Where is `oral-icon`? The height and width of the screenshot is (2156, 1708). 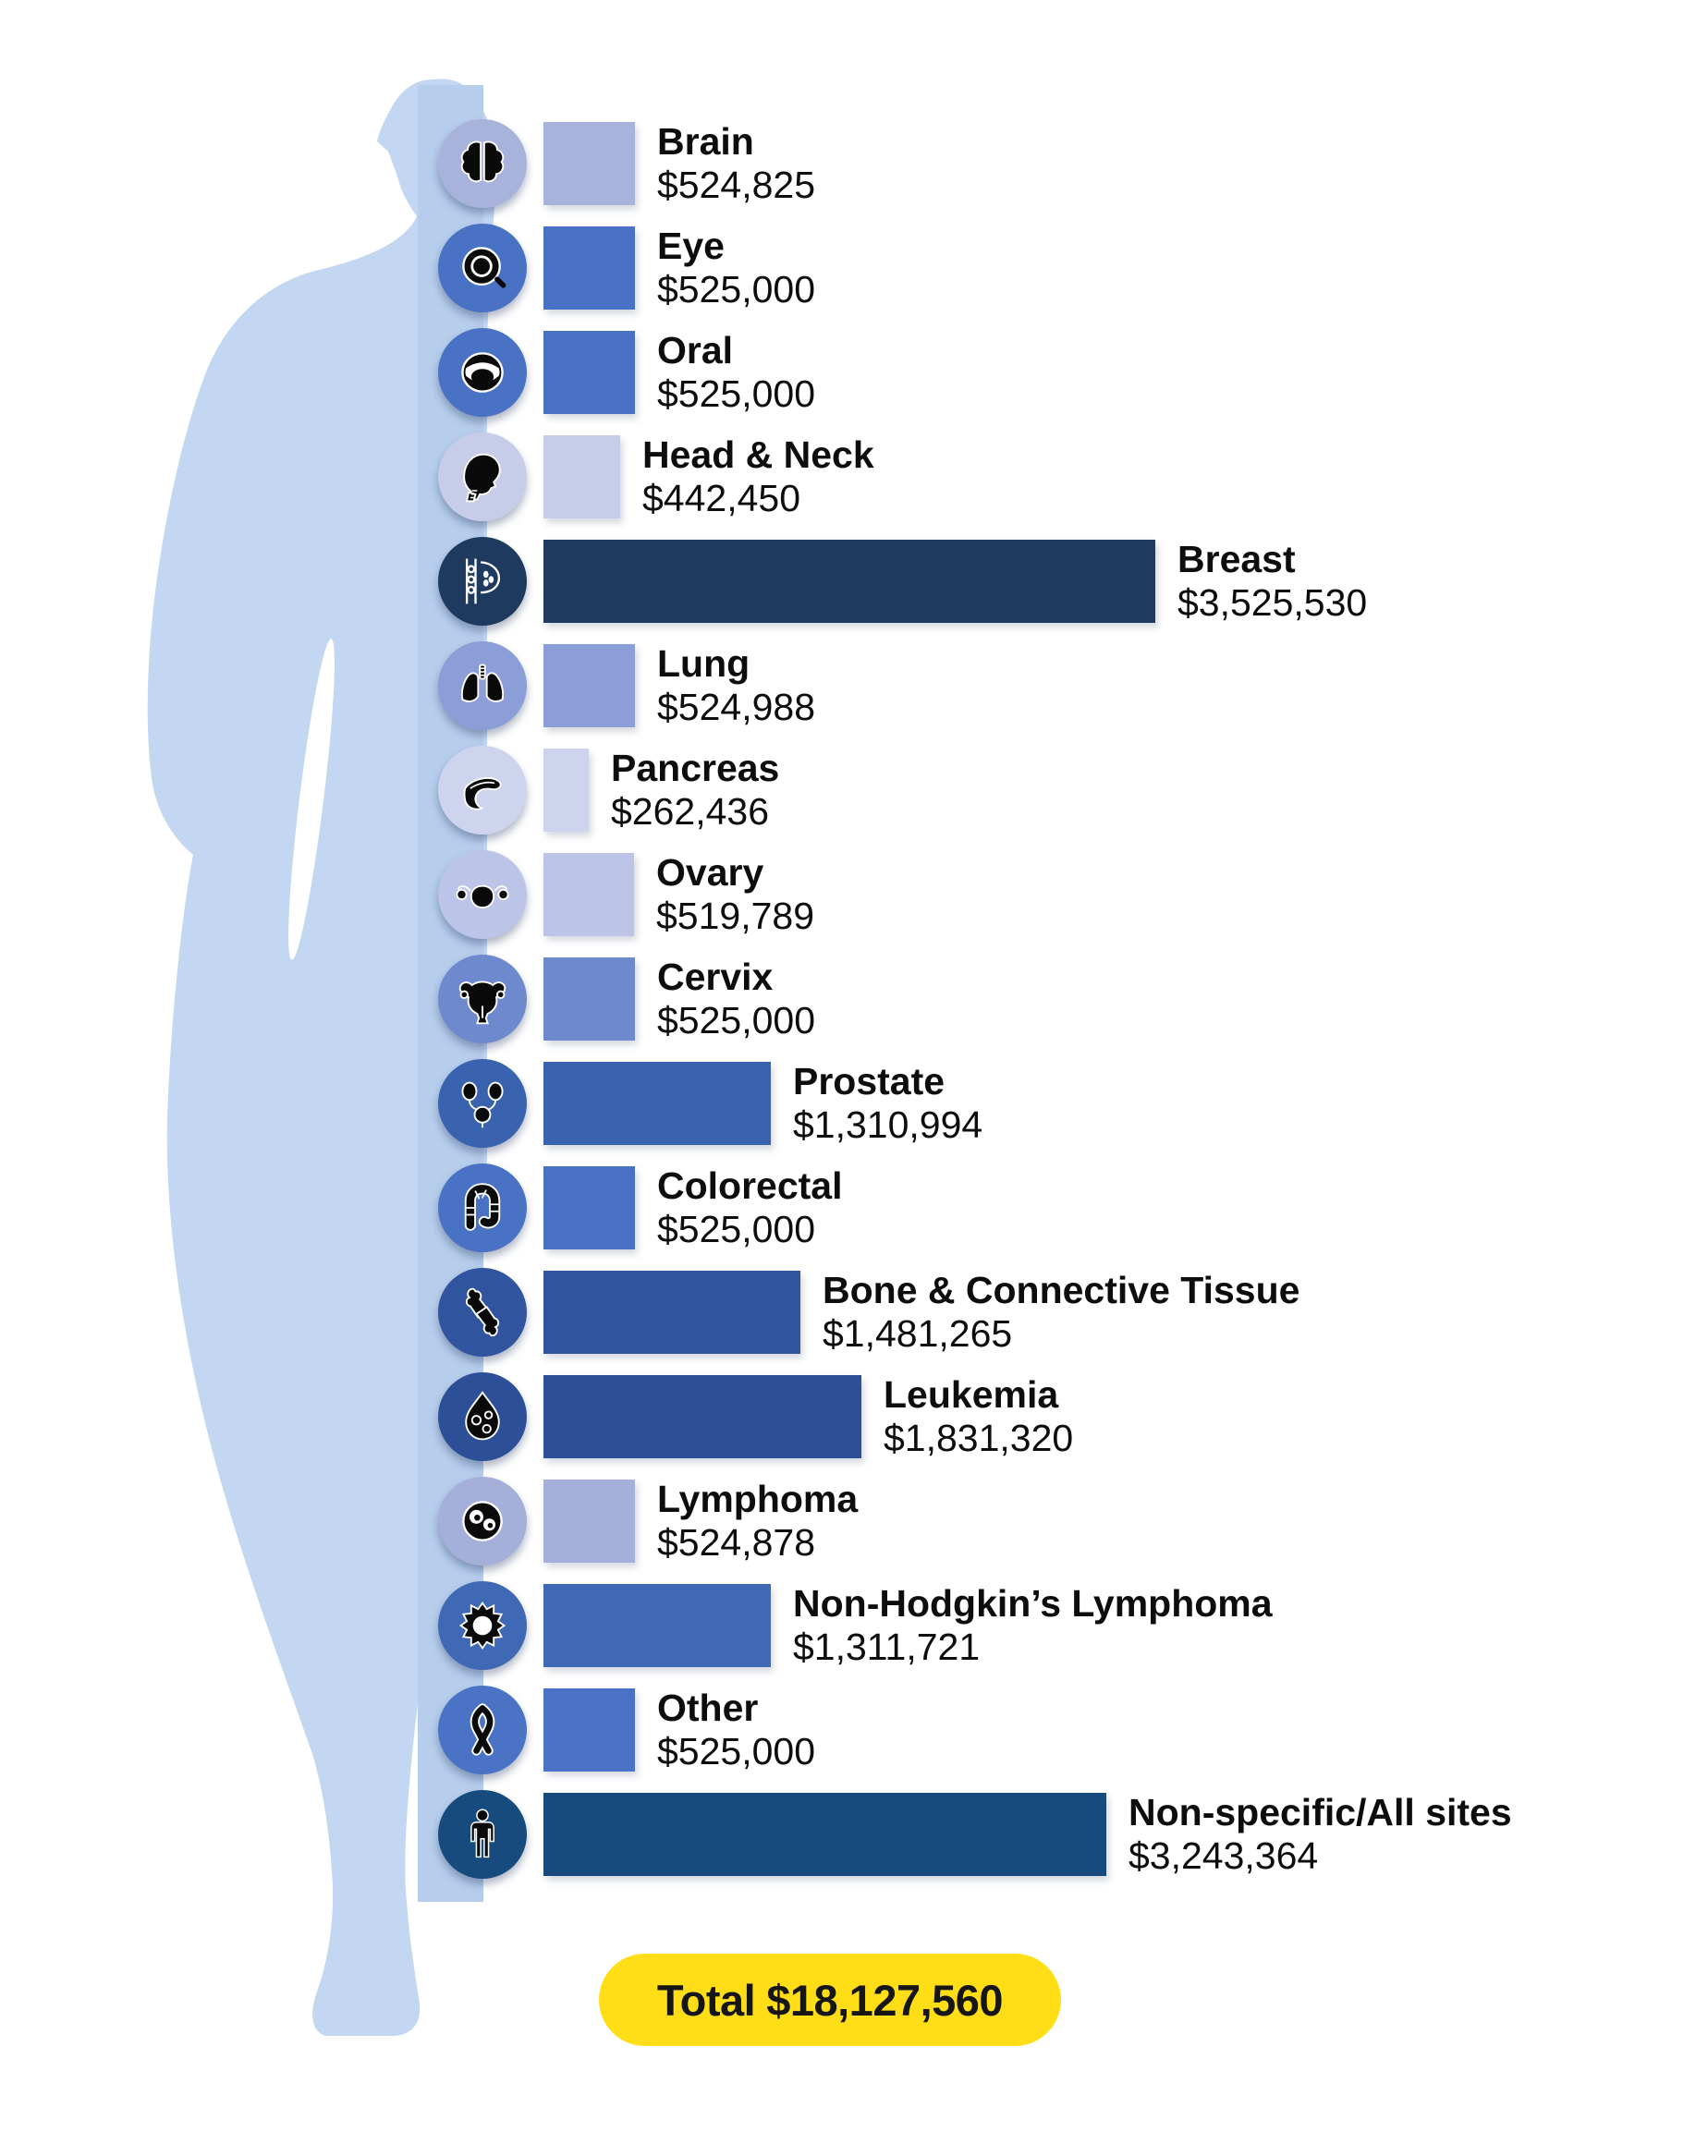
oral-icon is located at coordinates (483, 372).